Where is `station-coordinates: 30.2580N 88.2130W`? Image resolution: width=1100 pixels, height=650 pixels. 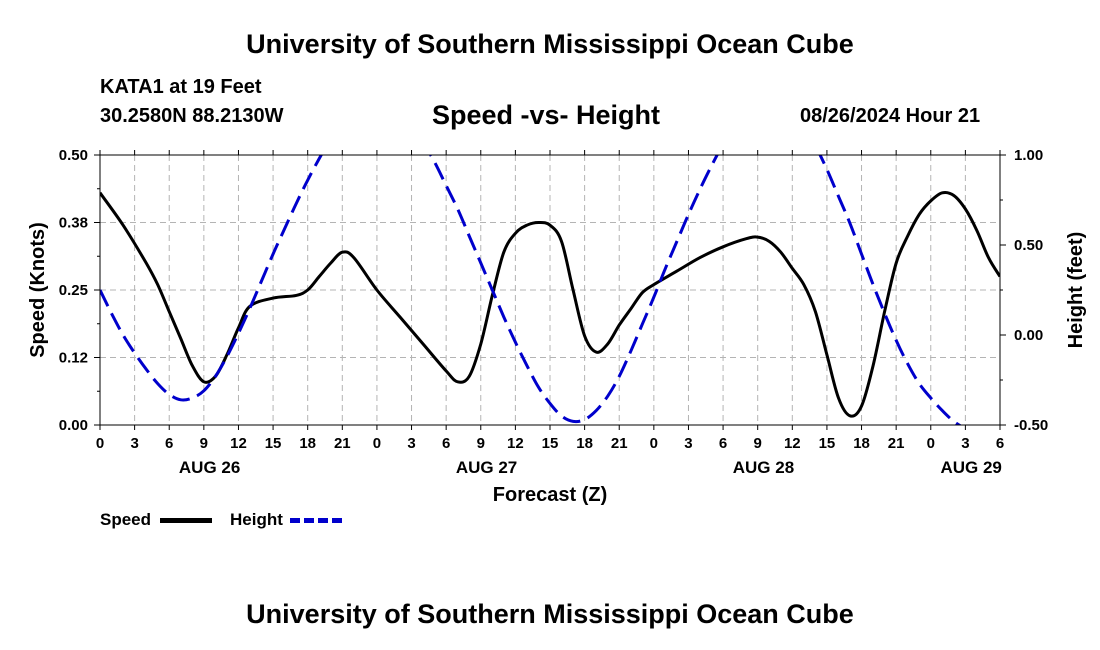 station-coordinates: 30.2580N 88.2130W is located at coordinates (192, 116).